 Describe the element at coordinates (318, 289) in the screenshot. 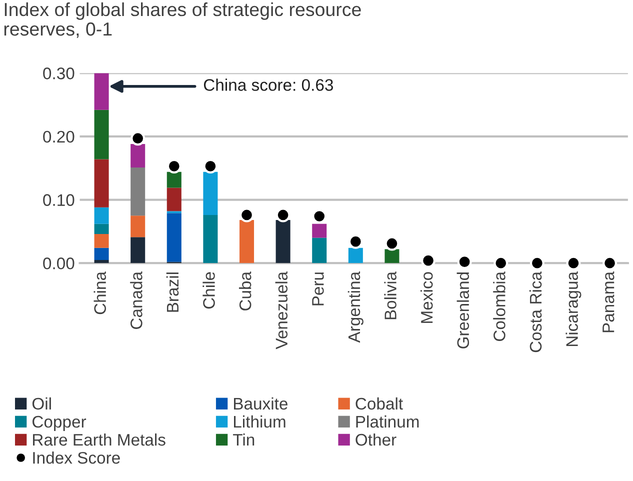

I see `x-tick-label: Peru` at that location.